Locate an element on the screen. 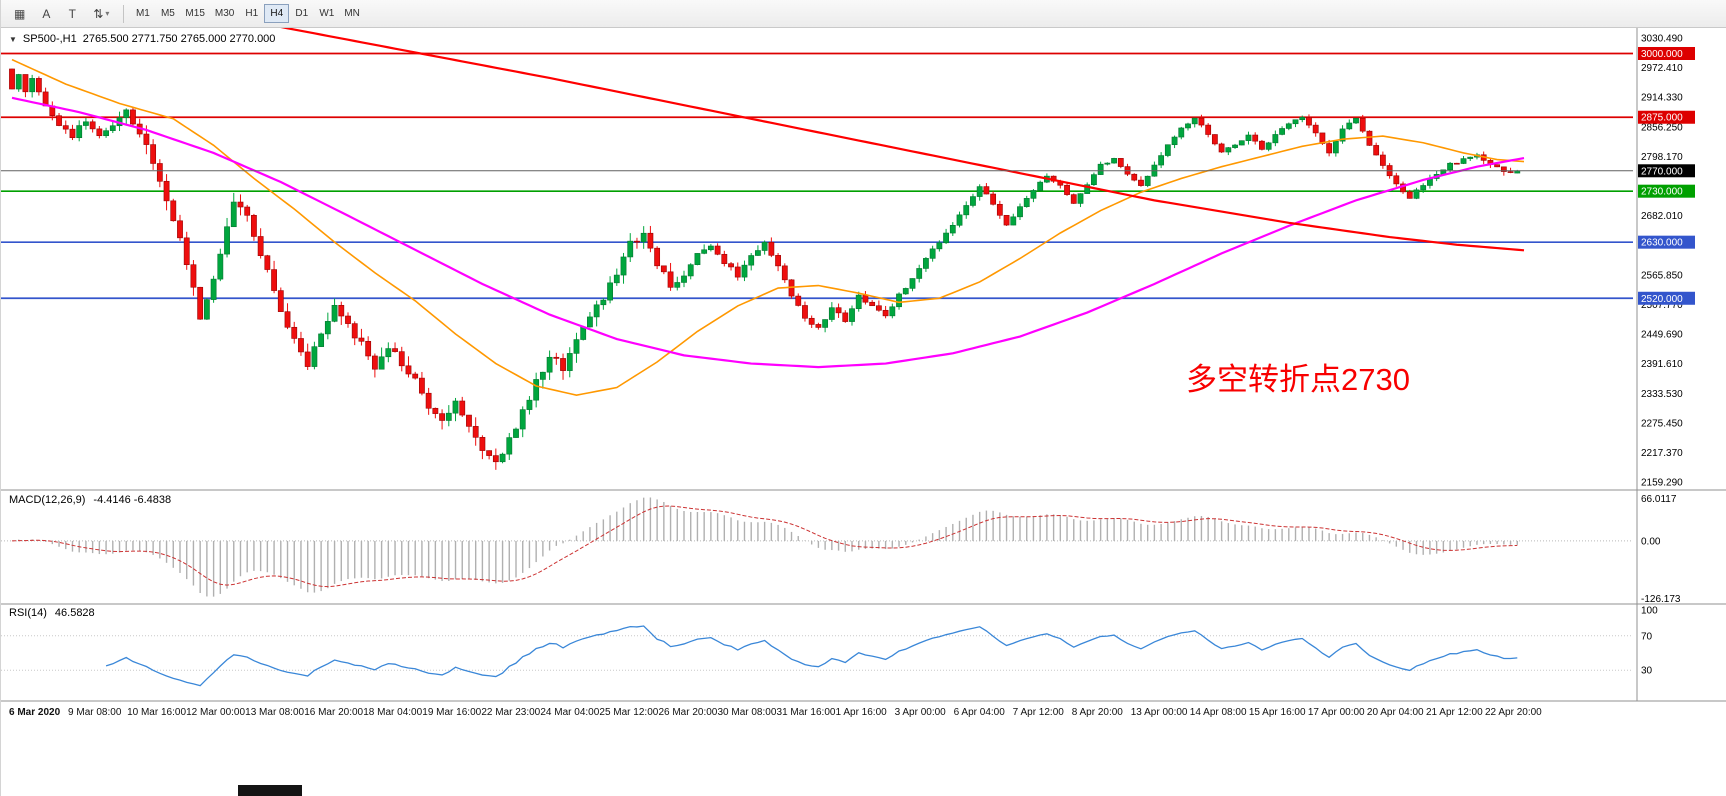  x-axis-date-label: 12 Mar 00:00 is located at coordinates (215, 712).